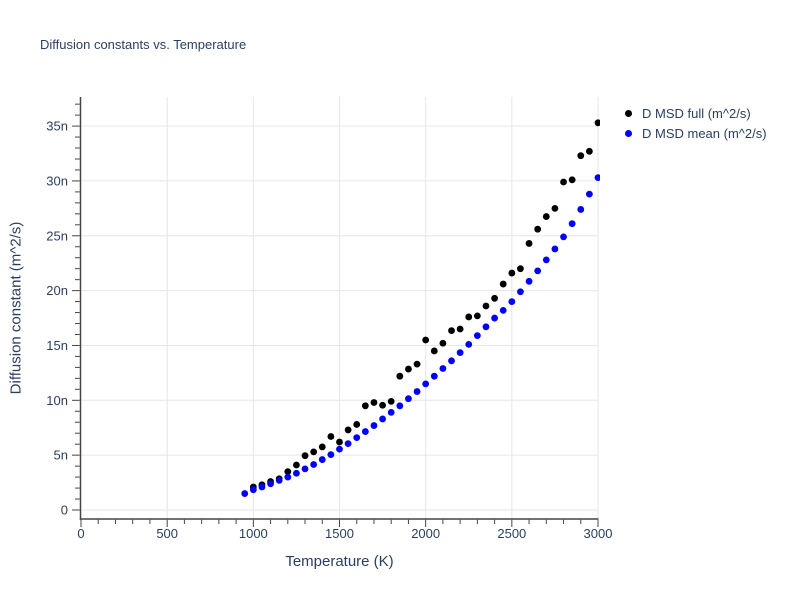 This screenshot has height=600, width=800. What do you see at coordinates (314, 464) in the screenshot?
I see `data-point-mean-1350K` at bounding box center [314, 464].